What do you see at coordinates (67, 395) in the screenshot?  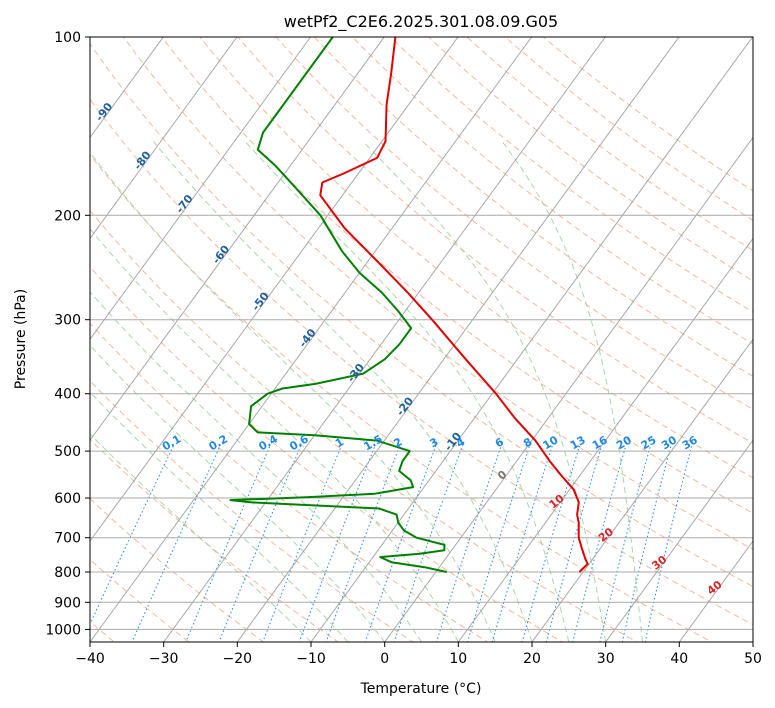 I see `y-tick-label: 400` at bounding box center [67, 395].